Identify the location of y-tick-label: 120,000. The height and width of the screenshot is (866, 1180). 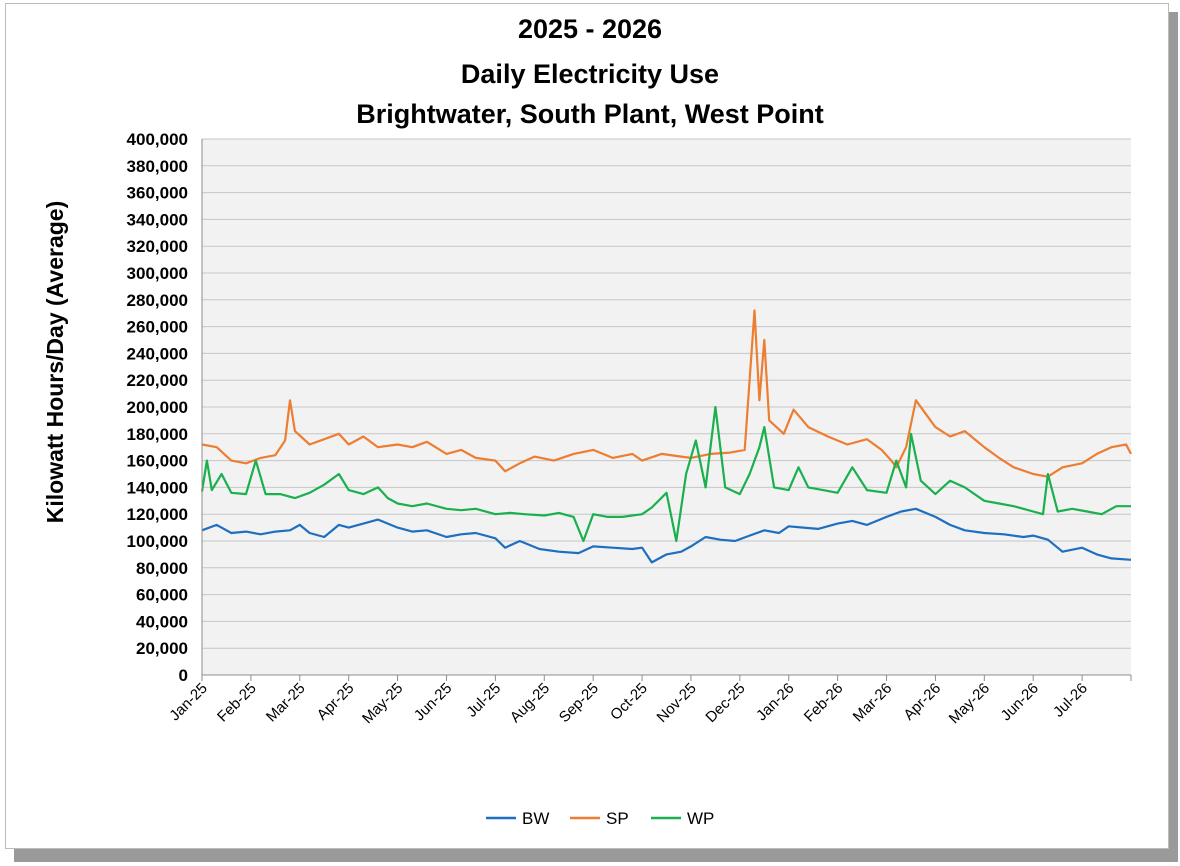
(157, 514).